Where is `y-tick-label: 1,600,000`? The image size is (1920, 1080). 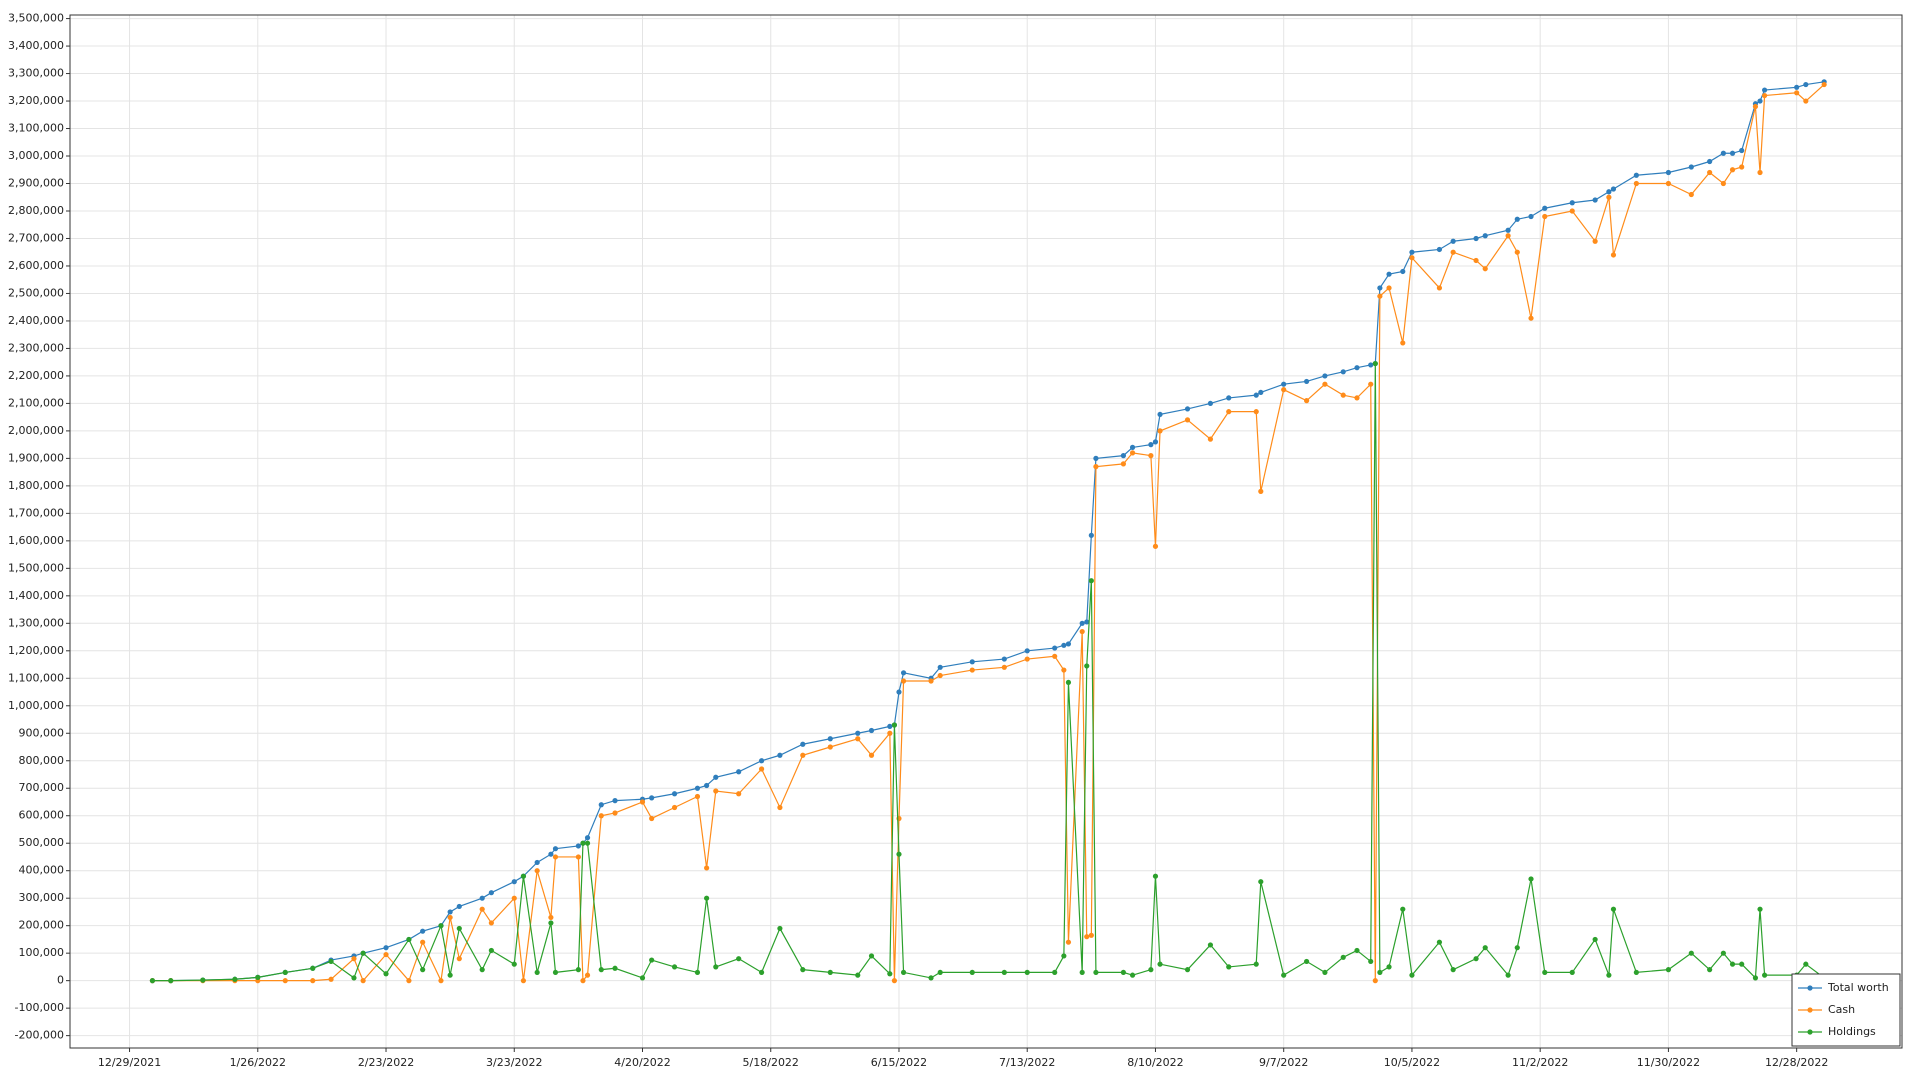
y-tick-label: 1,600,000 is located at coordinates (36, 540).